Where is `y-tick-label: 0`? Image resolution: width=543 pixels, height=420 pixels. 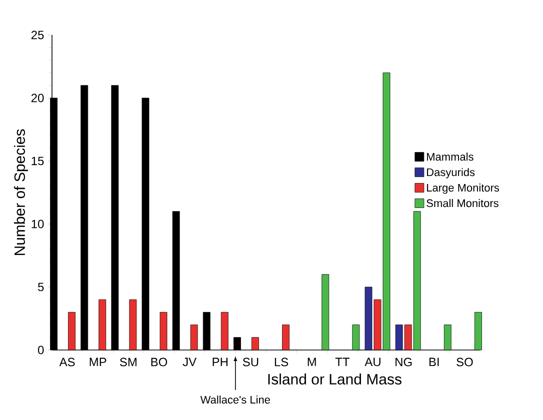
y-tick-label: 0 is located at coordinates (41, 350).